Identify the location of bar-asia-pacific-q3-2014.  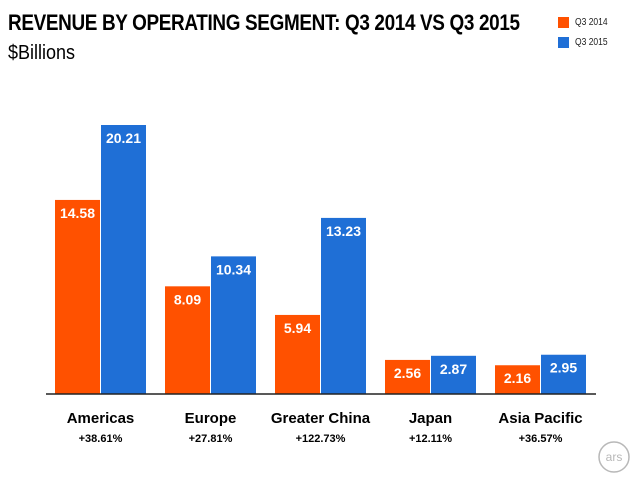
(517, 379).